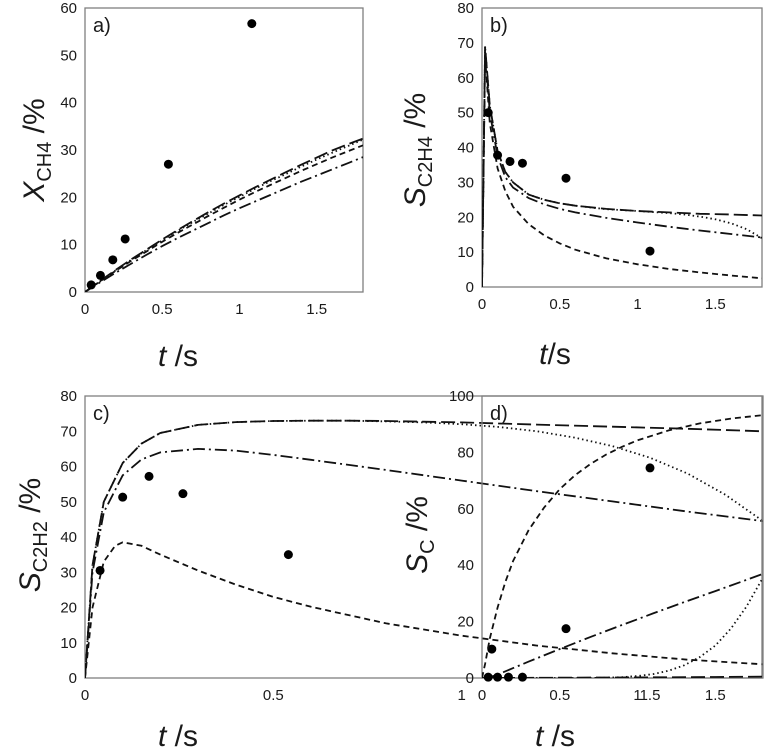 The height and width of the screenshot is (751, 764). What do you see at coordinates (37, 150) in the screenshot?
I see `y-axis-title: XCH4 /%` at bounding box center [37, 150].